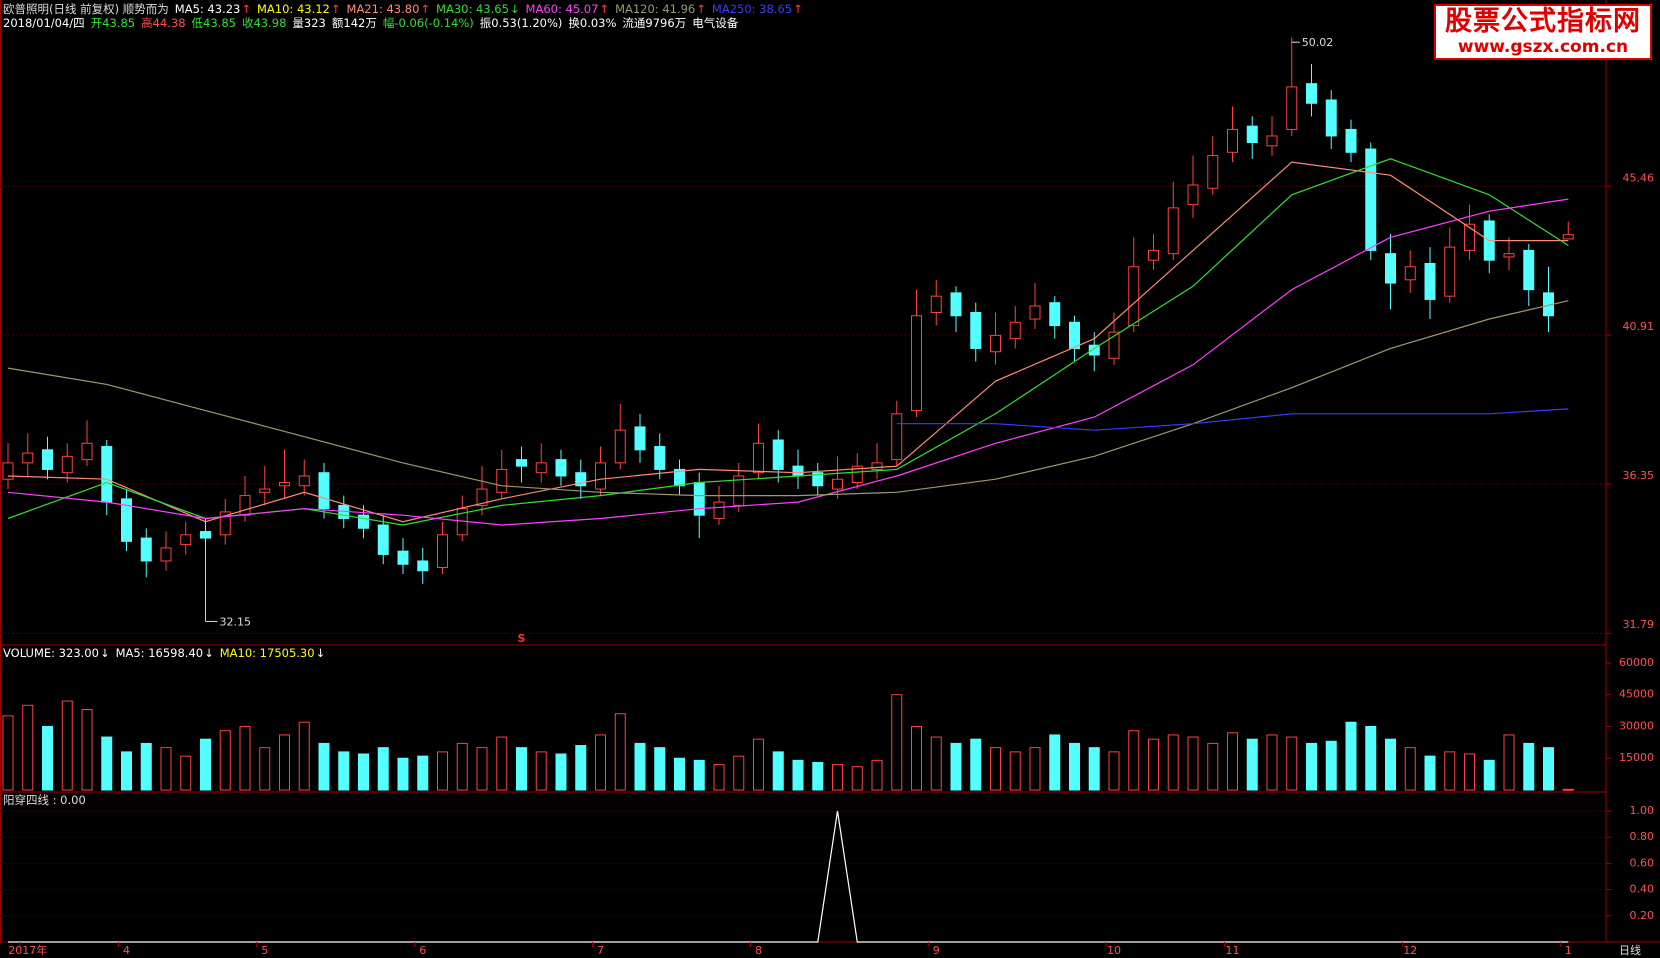 This screenshot has width=1660, height=958. I want to click on x-tick-label: 9, so click(936, 950).